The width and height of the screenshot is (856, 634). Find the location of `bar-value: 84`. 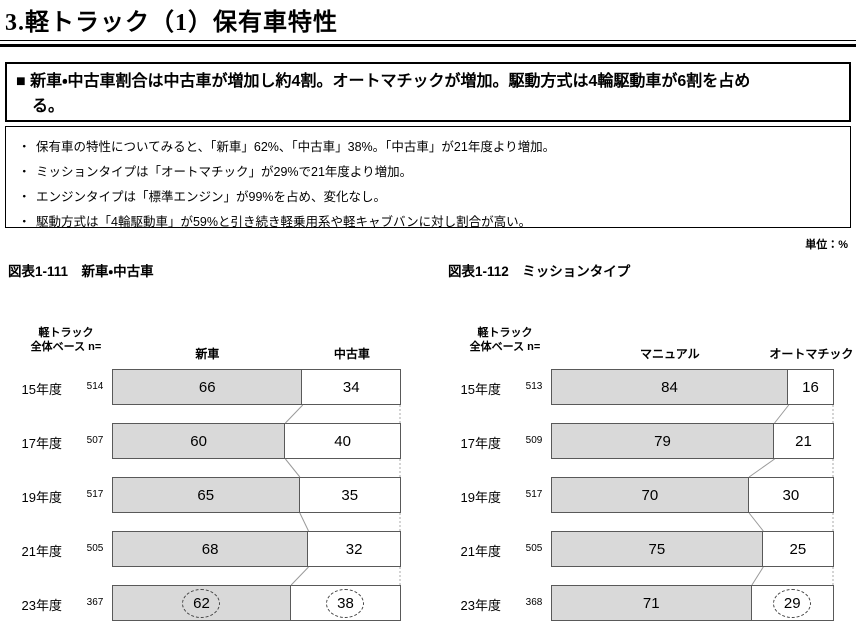

bar-value: 84 is located at coordinates (669, 387).